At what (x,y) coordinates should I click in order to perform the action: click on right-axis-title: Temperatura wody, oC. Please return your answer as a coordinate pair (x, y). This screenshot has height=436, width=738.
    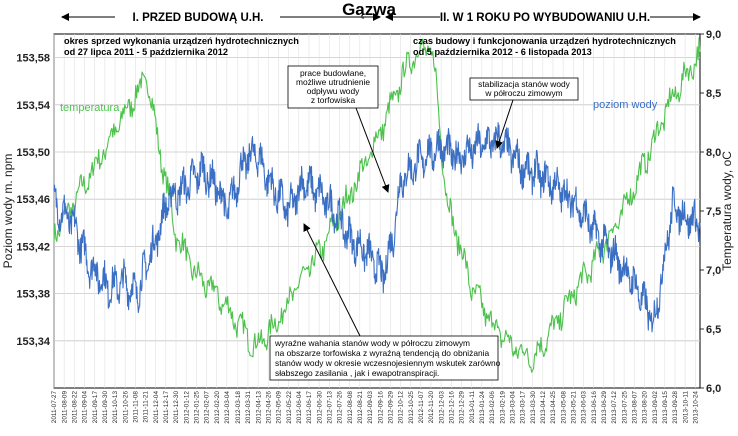
    Looking at the image, I should click on (727, 211).